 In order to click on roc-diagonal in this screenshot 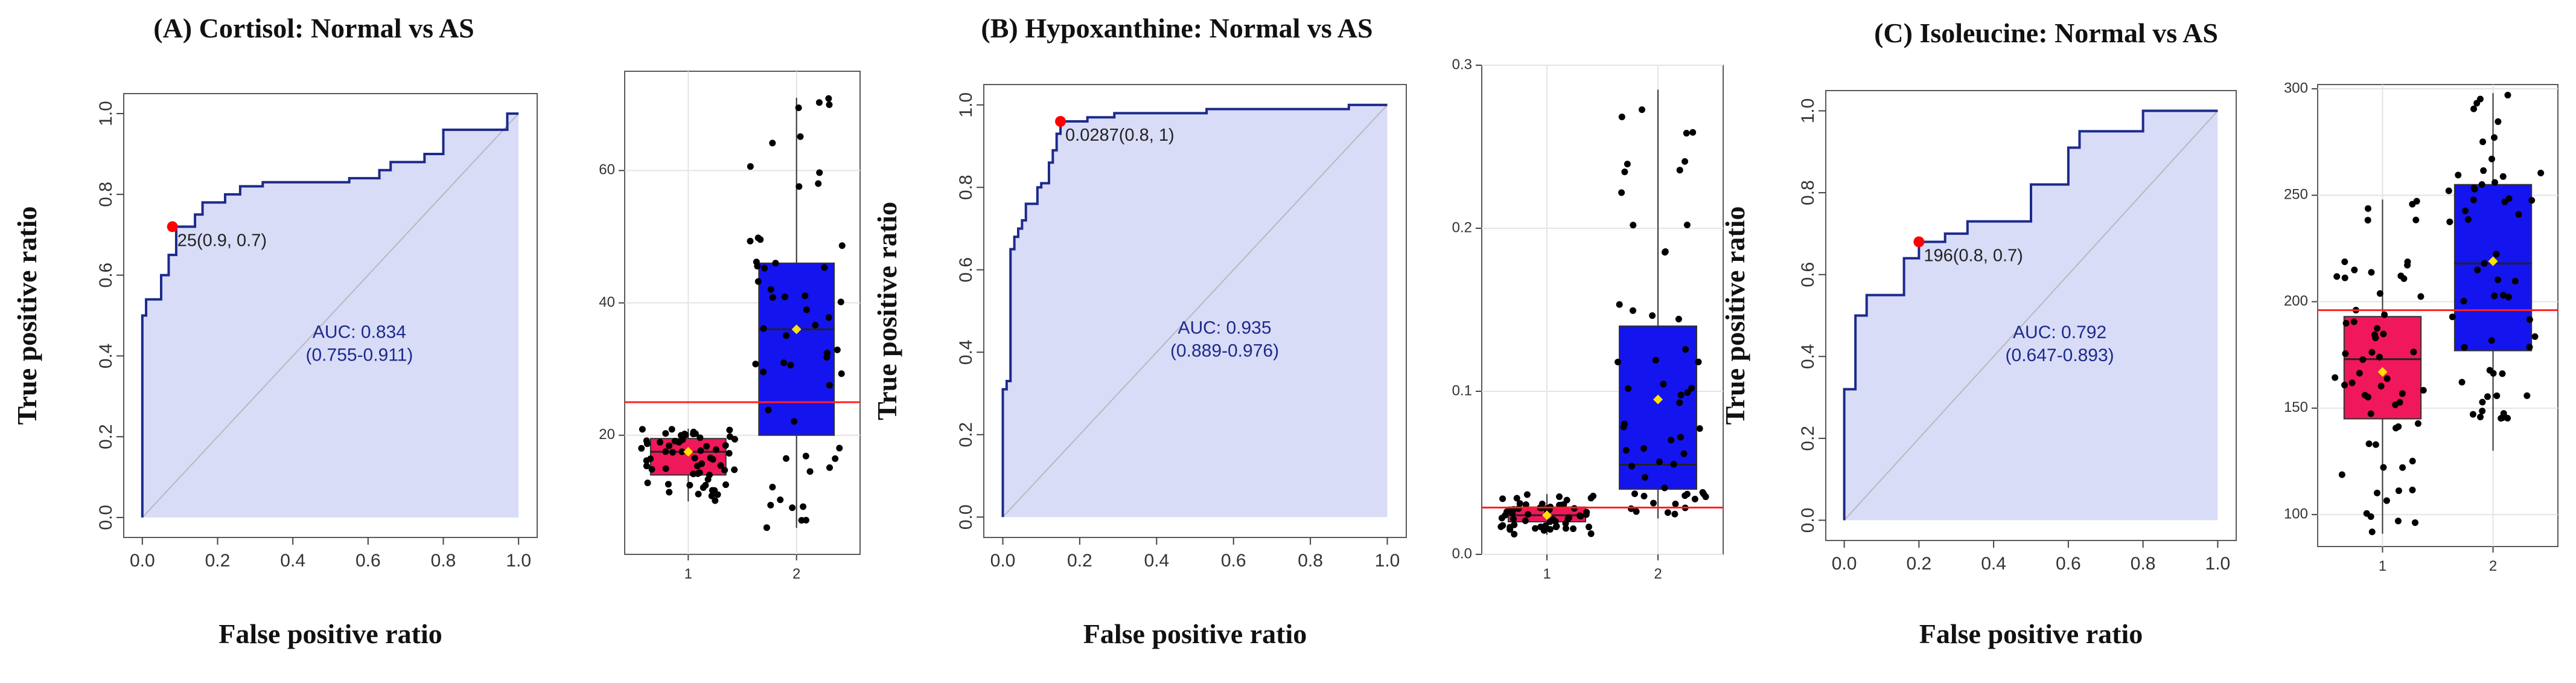, I will do `click(2031, 316)`.